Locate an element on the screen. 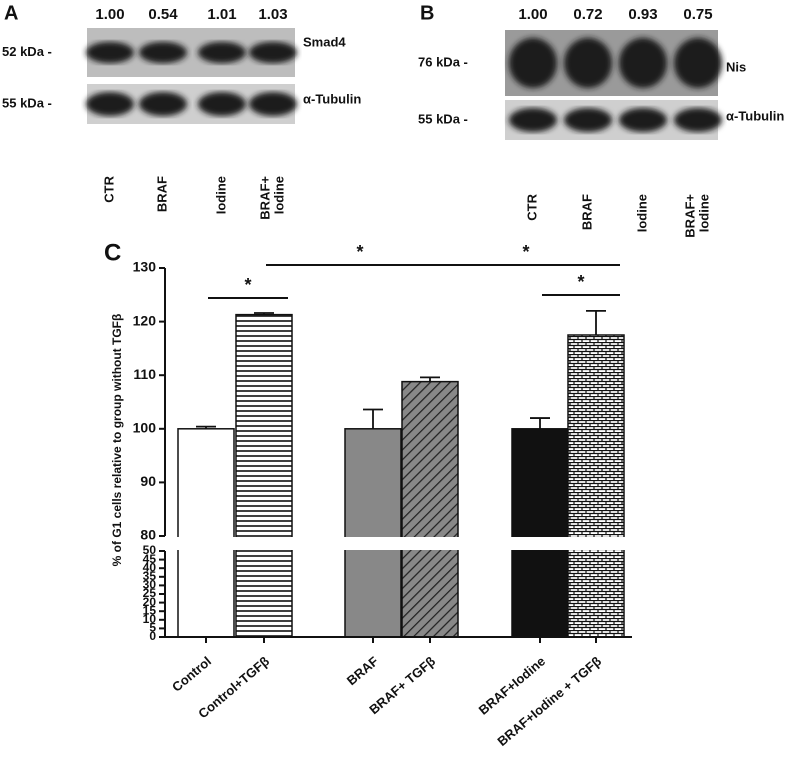 The width and height of the screenshot is (800, 771). panel-label: C is located at coordinates (112, 252).